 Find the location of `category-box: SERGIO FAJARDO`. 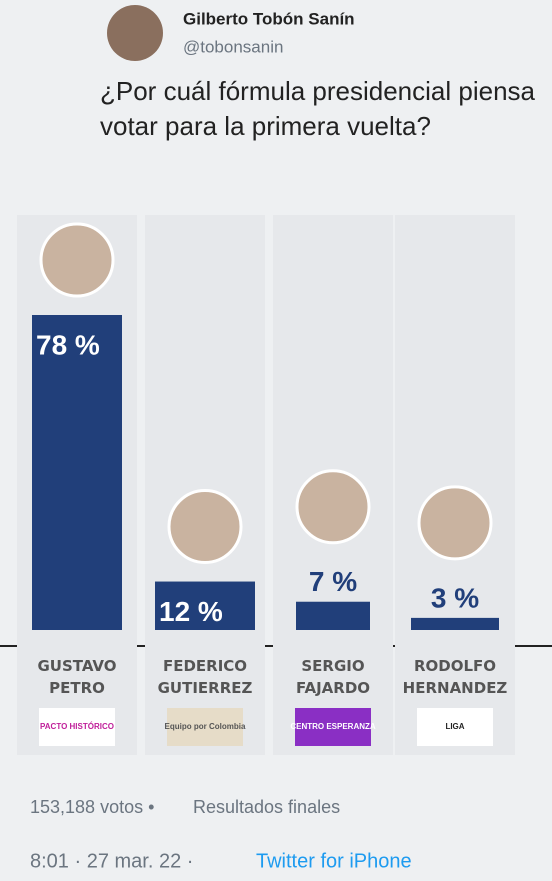

category-box: SERGIO FAJARDO is located at coordinates (333, 677).